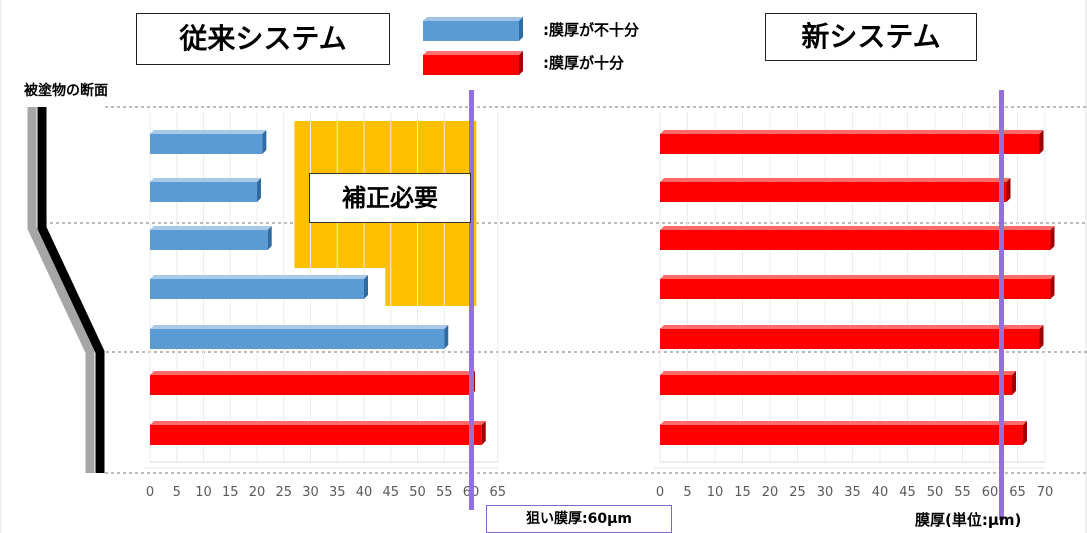 Image resolution: width=1087 pixels, height=533 pixels. What do you see at coordinates (1045, 492) in the screenshot?
I see `x-tick-label: 70` at bounding box center [1045, 492].